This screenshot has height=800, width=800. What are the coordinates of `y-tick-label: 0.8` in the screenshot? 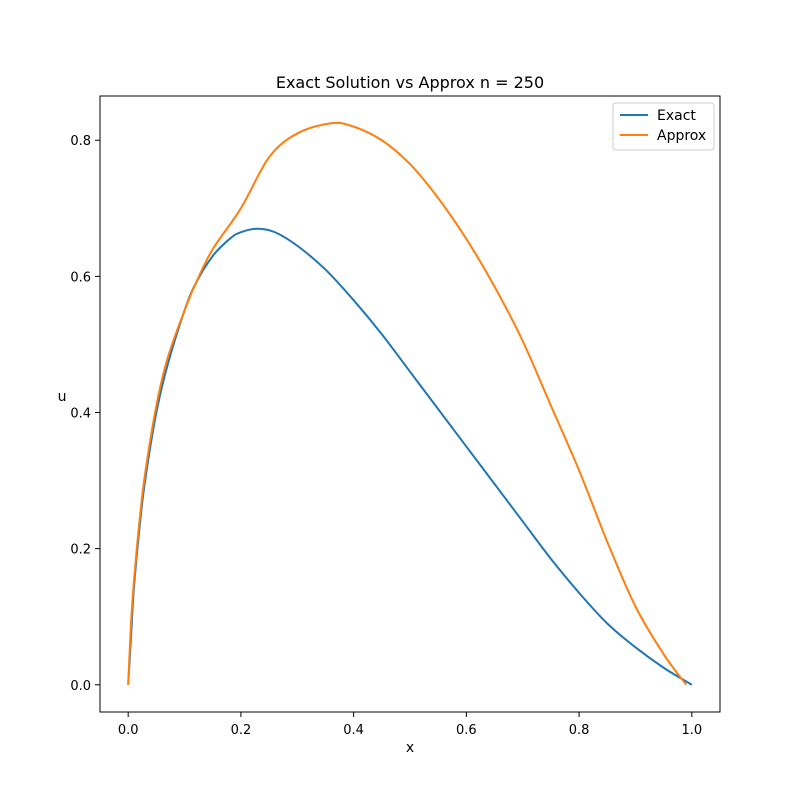 It's located at (80, 141).